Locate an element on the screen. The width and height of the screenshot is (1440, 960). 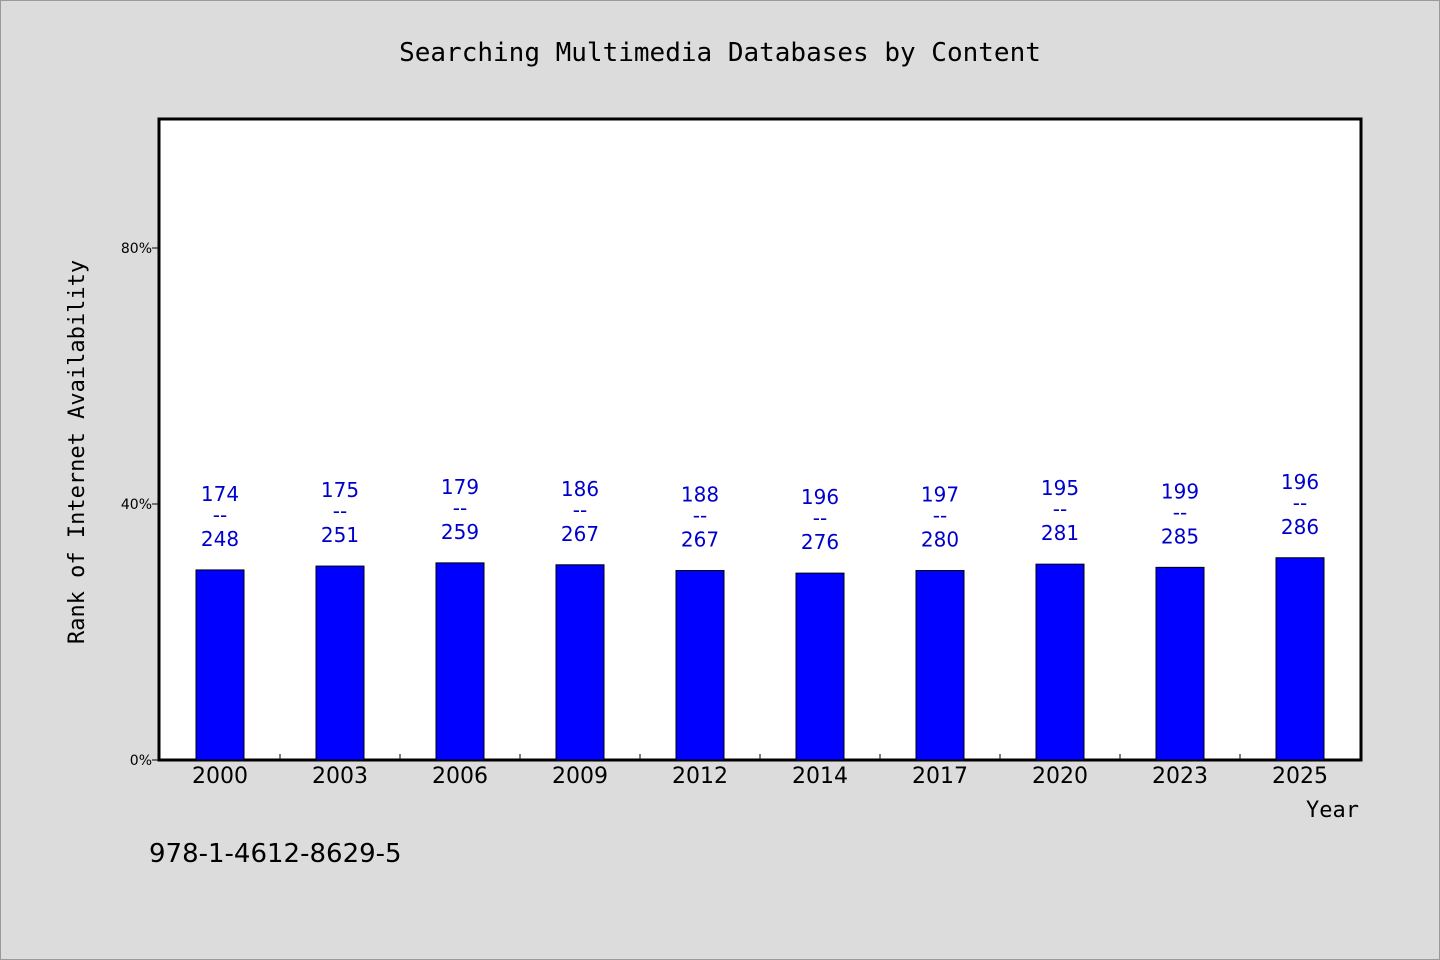
data-label-top: 174 is located at coordinates (220, 494).